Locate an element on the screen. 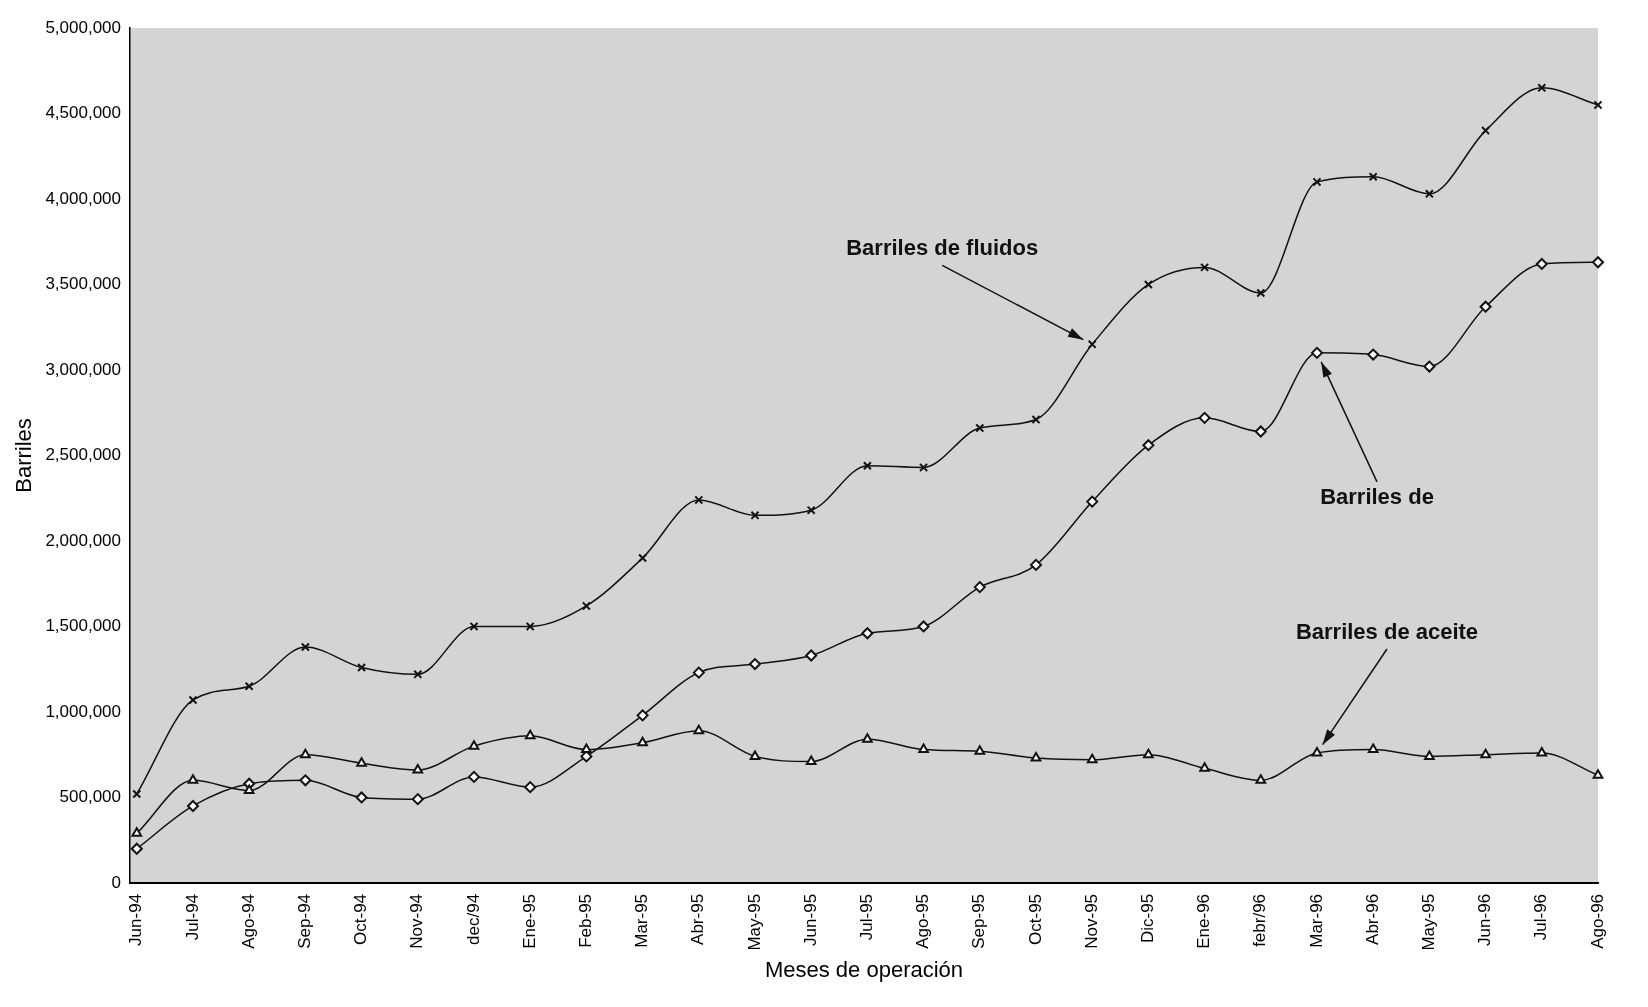 This screenshot has width=1648, height=1007. x-tick-label: Oct-95 is located at coordinates (1035, 919).